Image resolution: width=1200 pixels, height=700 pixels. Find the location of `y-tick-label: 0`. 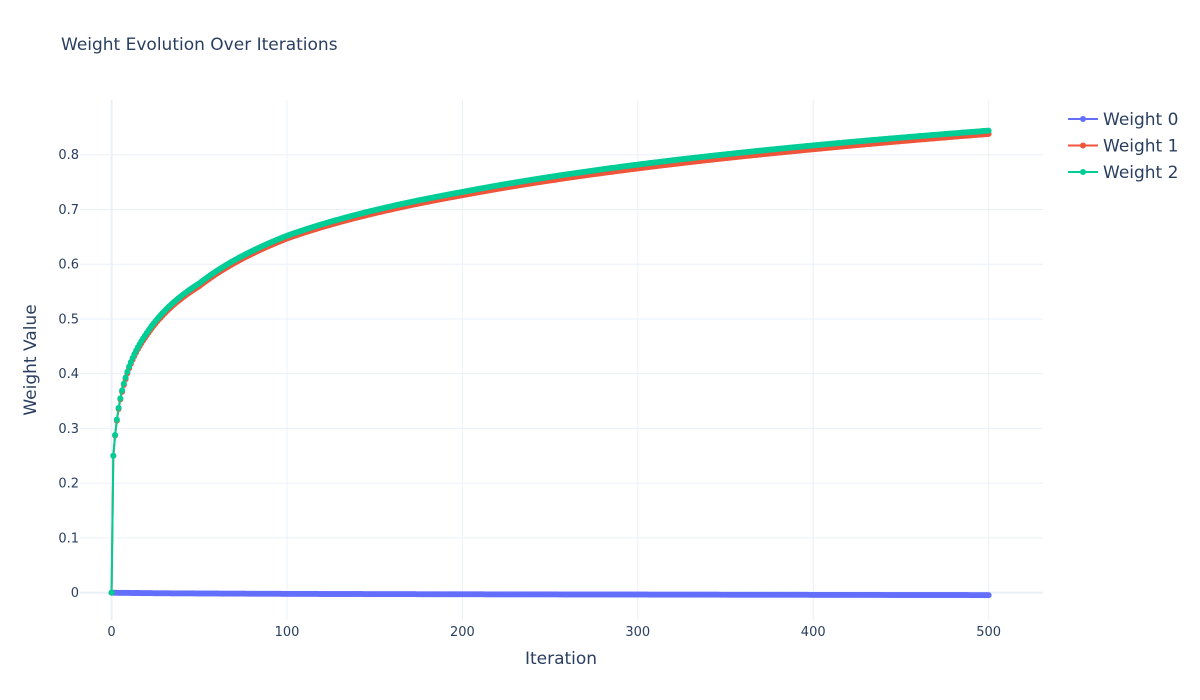

y-tick-label: 0 is located at coordinates (75, 593).